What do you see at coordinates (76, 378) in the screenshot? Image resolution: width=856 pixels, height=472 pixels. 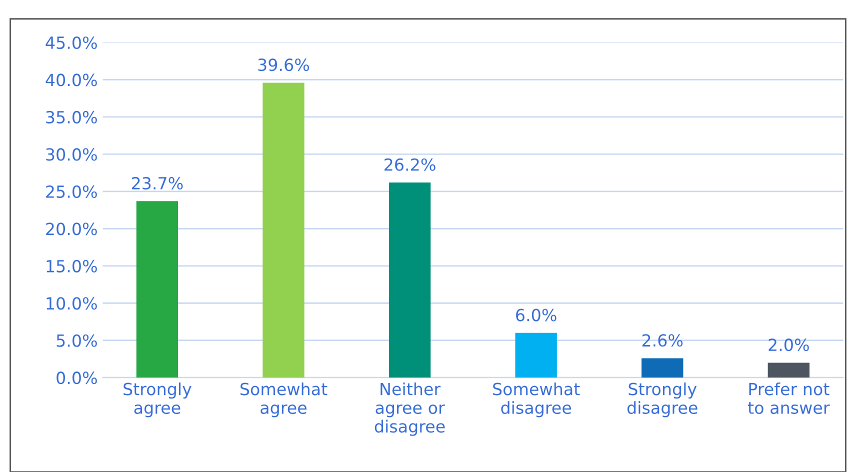 I see `y-tick-label: 0.0%` at bounding box center [76, 378].